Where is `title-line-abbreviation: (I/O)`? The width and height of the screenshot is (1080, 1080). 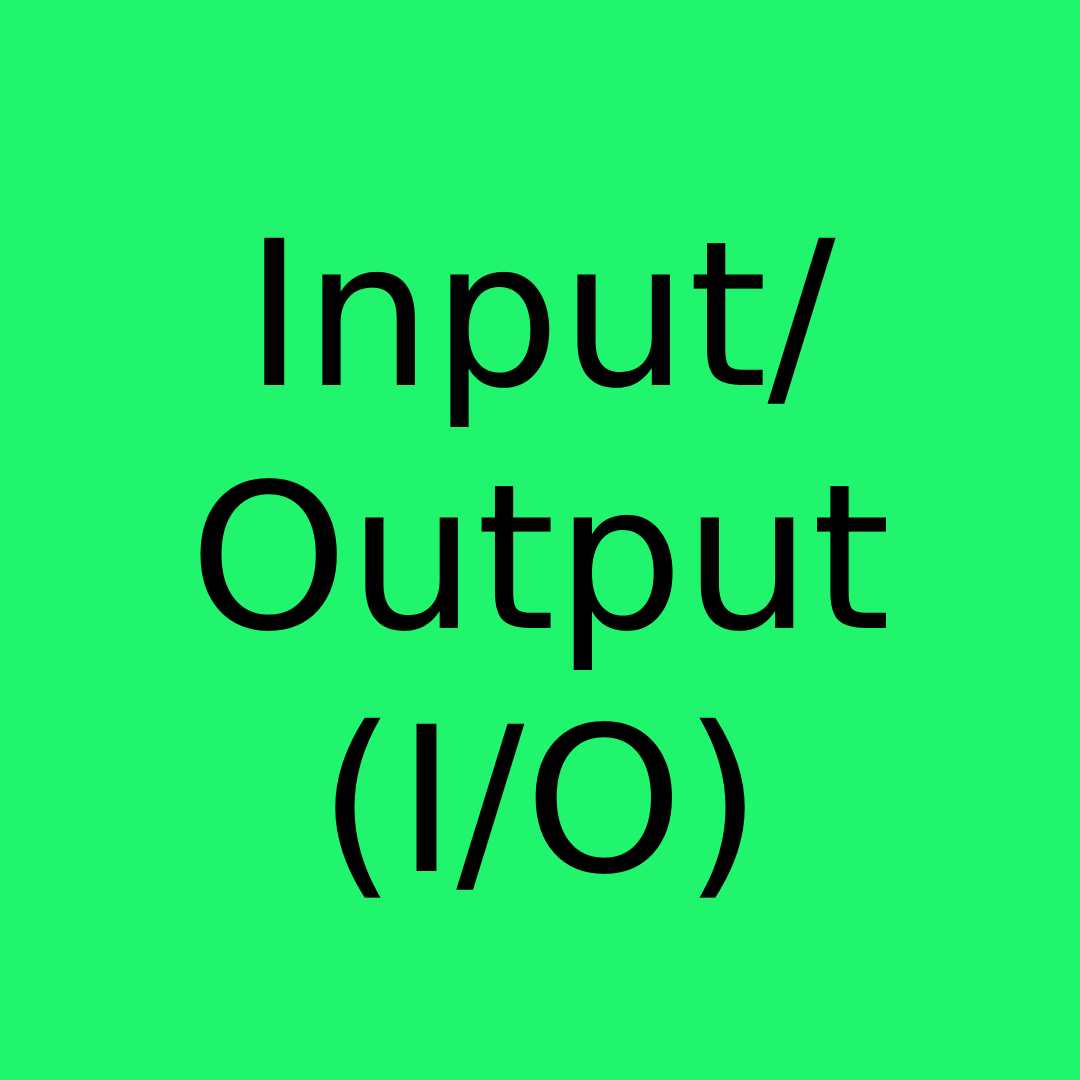 title-line-abbreviation: (I/O) is located at coordinates (540, 801).